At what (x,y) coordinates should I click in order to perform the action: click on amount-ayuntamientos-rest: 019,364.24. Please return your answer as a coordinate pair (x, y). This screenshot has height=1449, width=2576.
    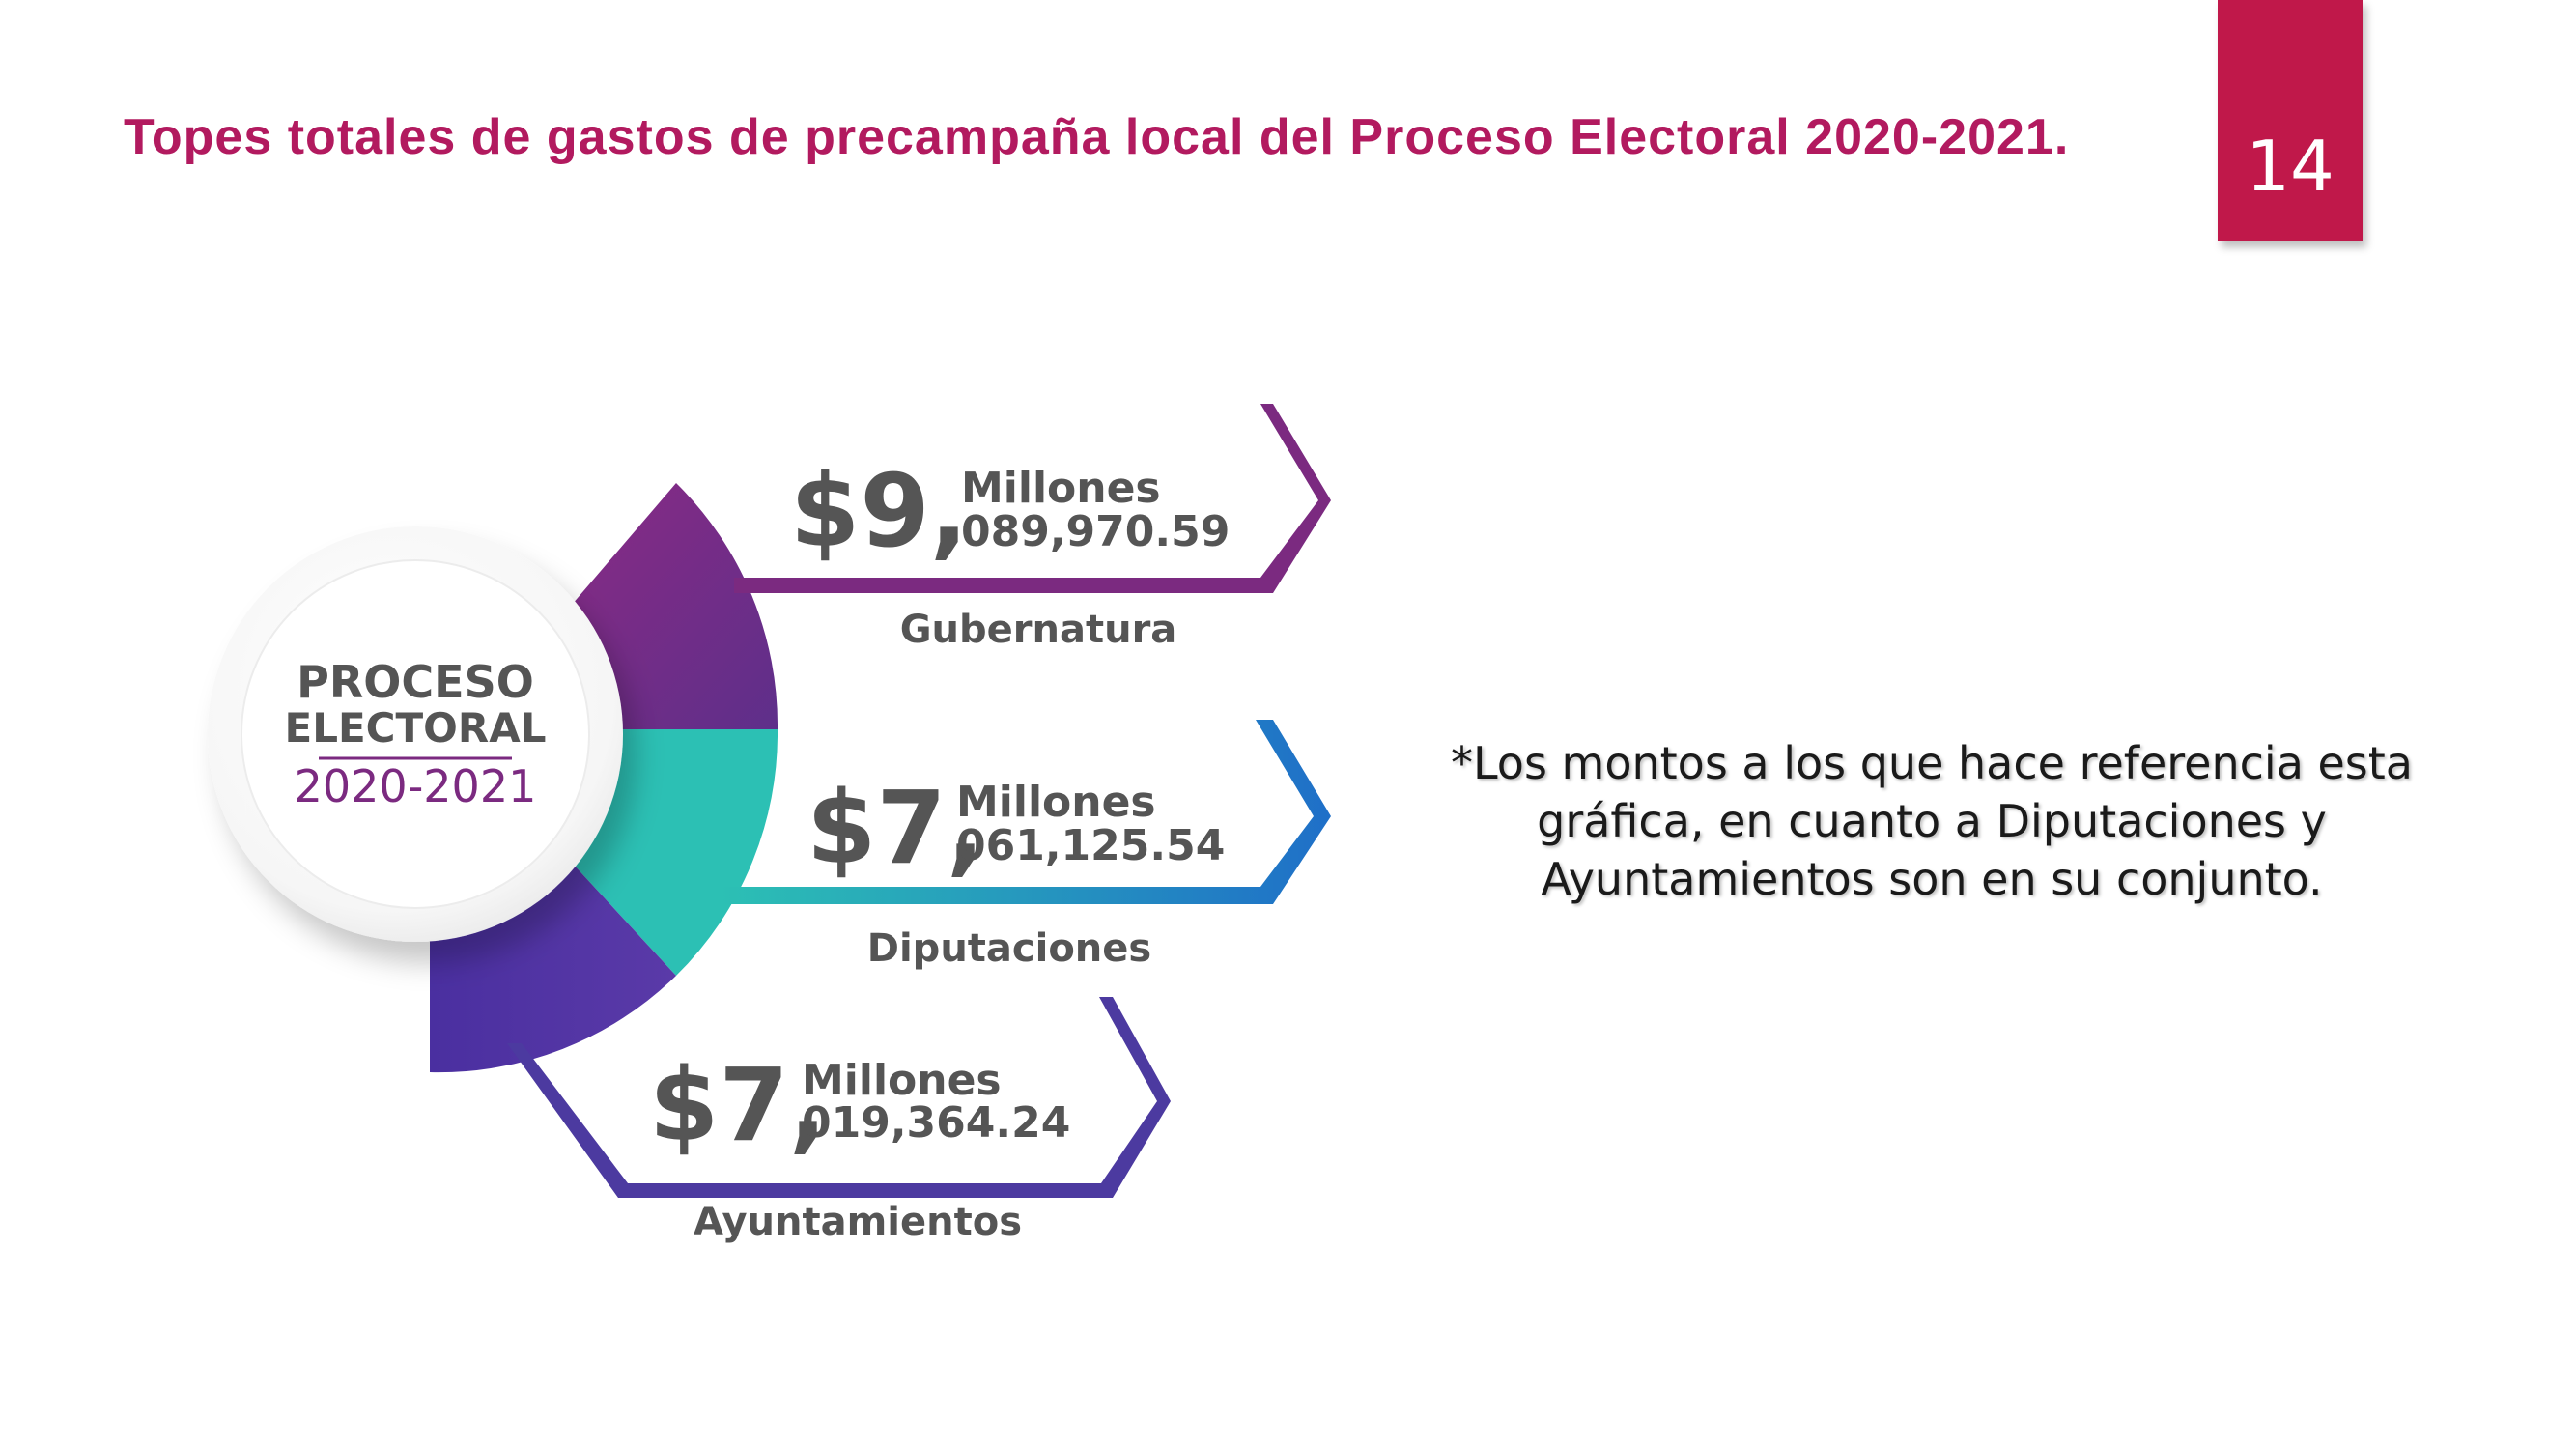
    Looking at the image, I should click on (936, 1123).